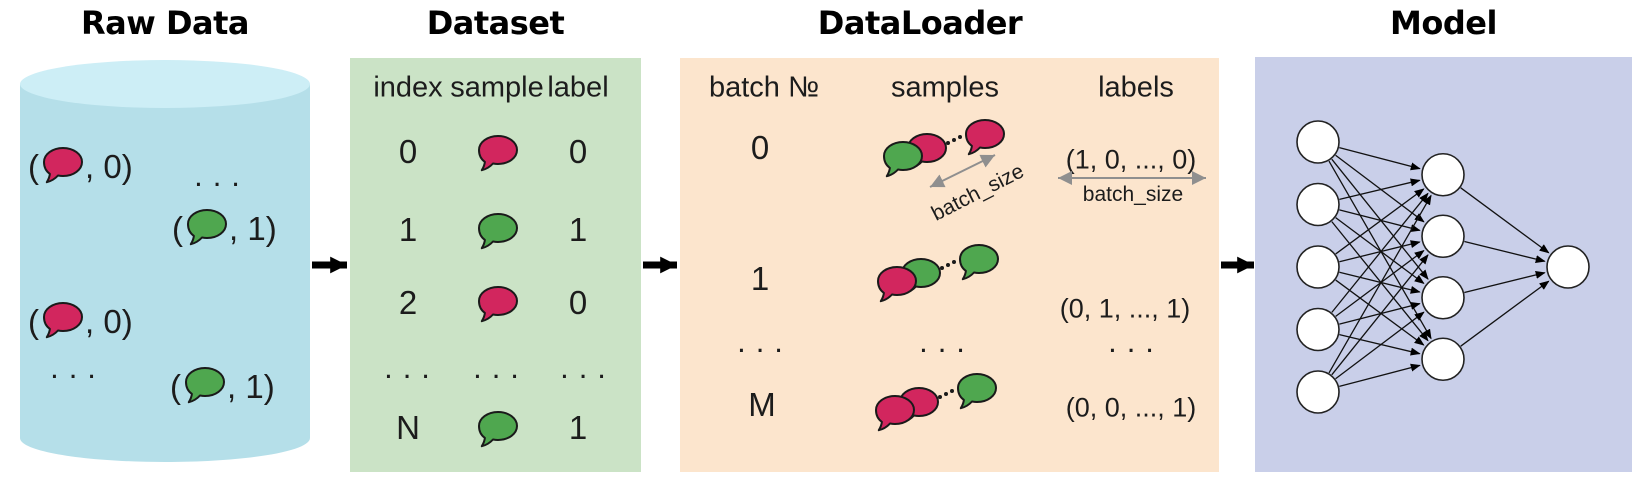 This screenshot has height=480, width=1650. What do you see at coordinates (495, 23) in the screenshot?
I see `dataset-title: Dataset` at bounding box center [495, 23].